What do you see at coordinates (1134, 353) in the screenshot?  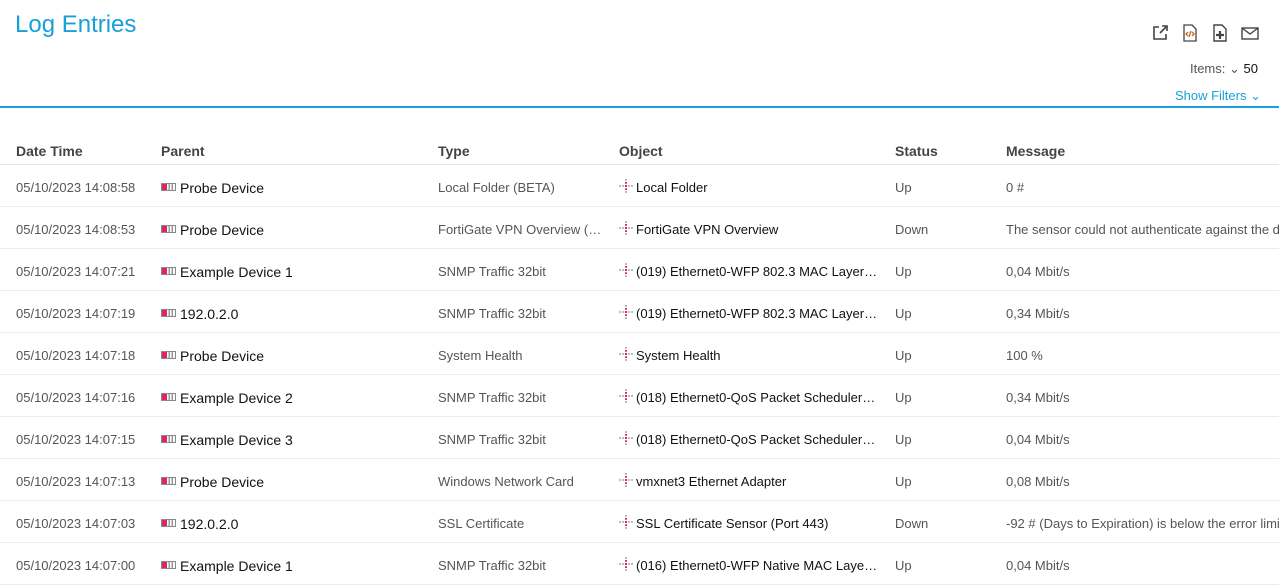 I see `message: 100 %` at bounding box center [1134, 353].